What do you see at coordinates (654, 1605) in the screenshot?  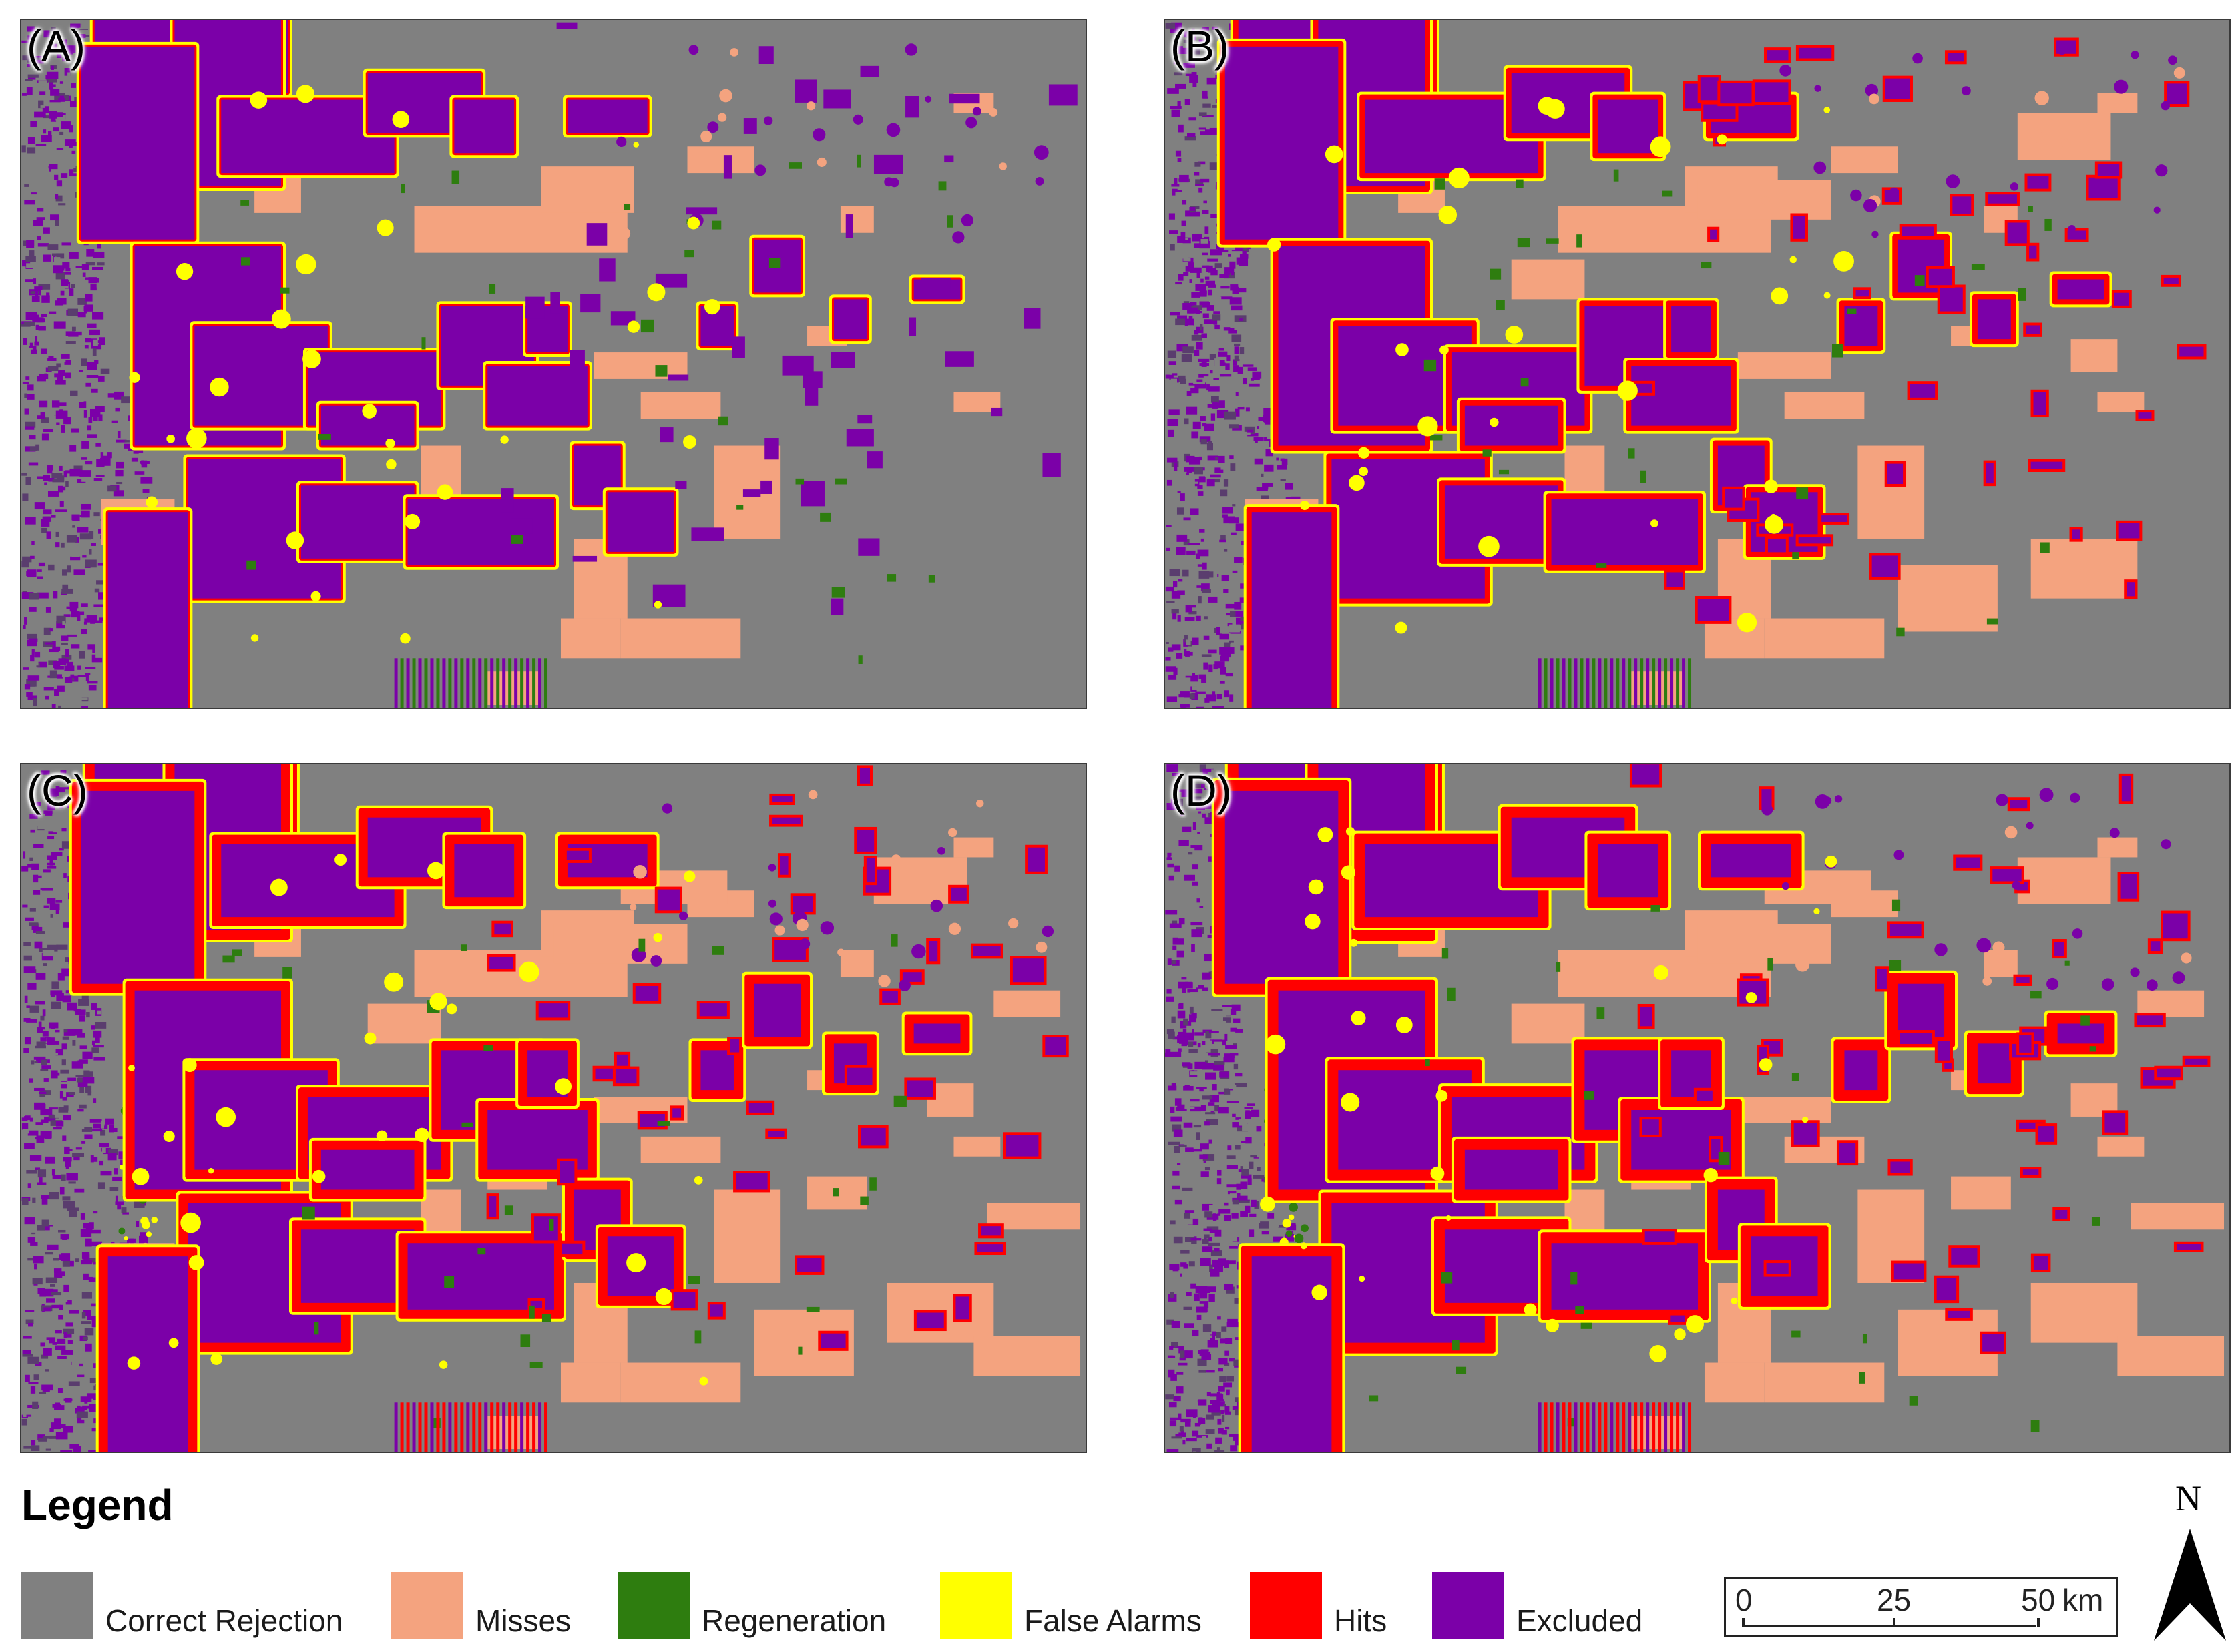 I see `legend-swatch-regeneration` at bounding box center [654, 1605].